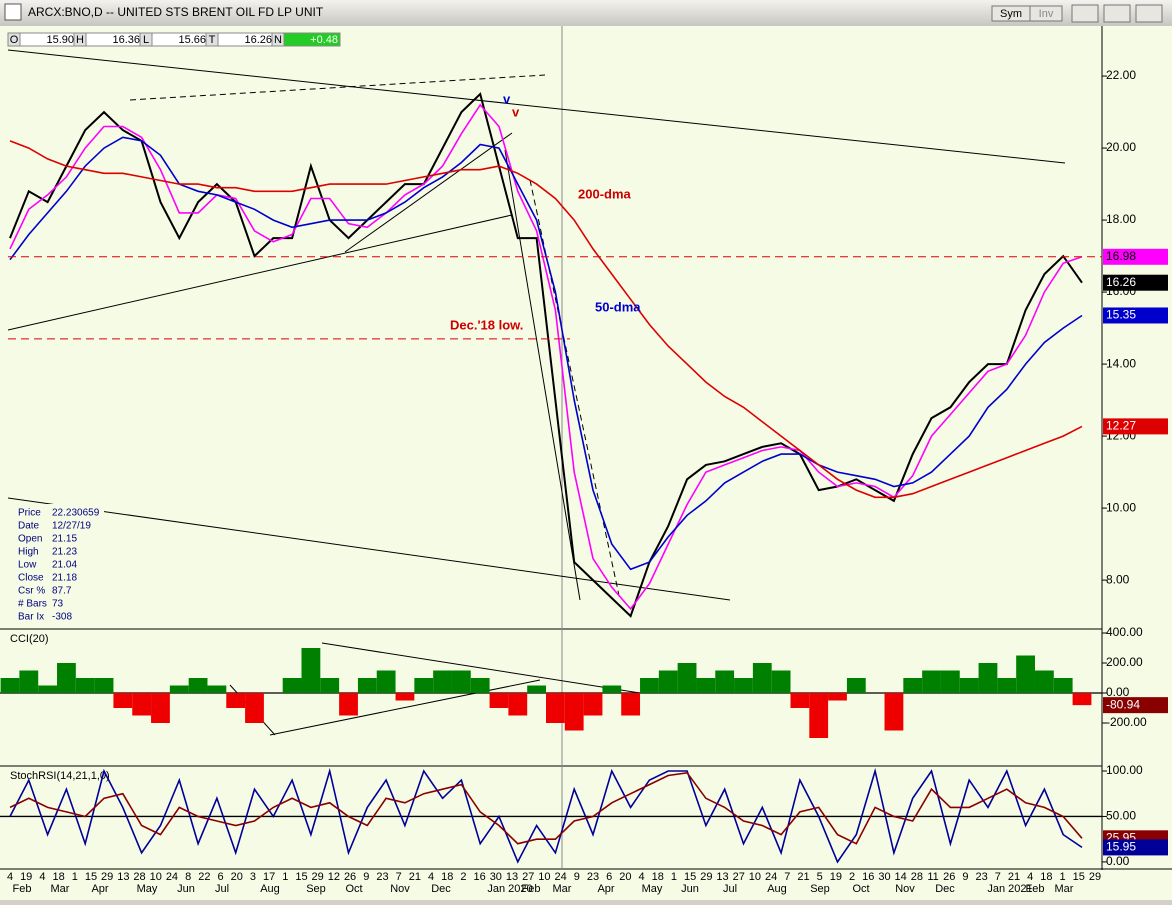  What do you see at coordinates (509, 889) in the screenshot?
I see `x-month-label: Jan 2020` at bounding box center [509, 889].